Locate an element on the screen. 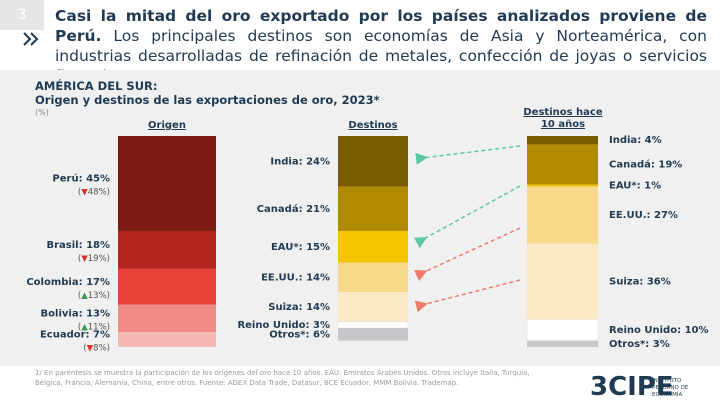  previous-share: (▼8%) is located at coordinates (96, 348).